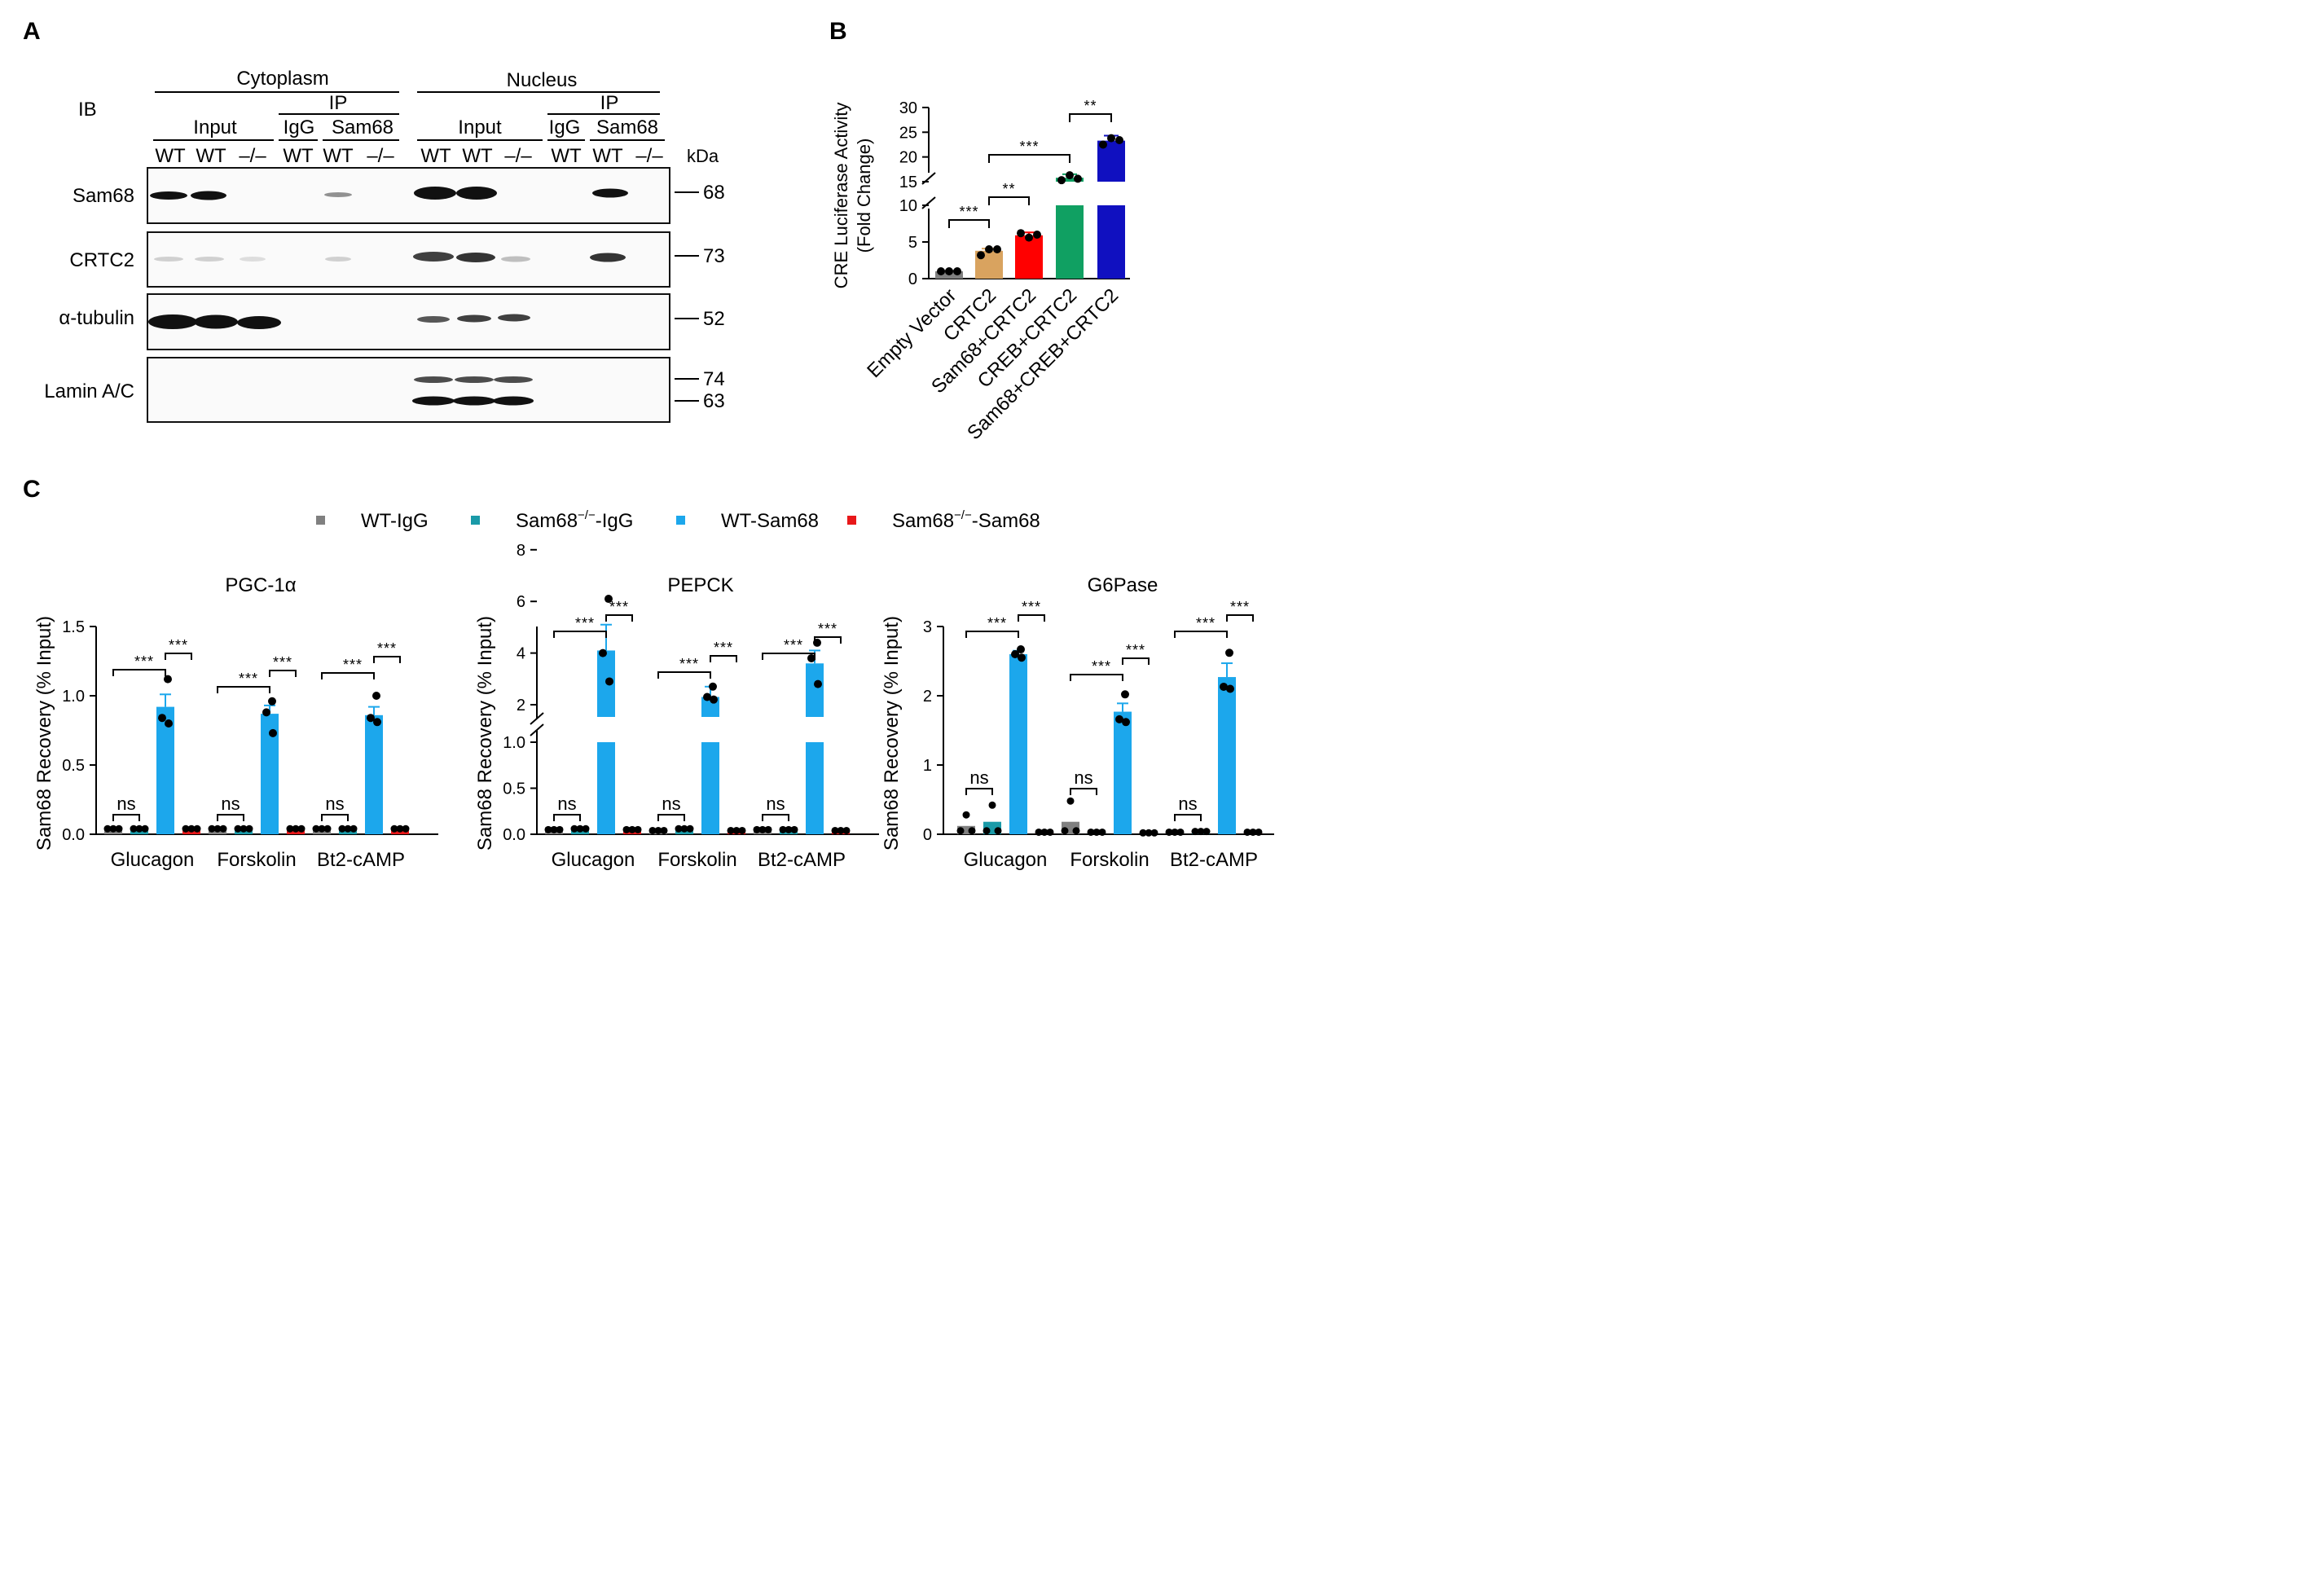 This screenshot has width=2308, height=1596. Describe the element at coordinates (388, 296) in the screenshot. I see `bands` at that location.